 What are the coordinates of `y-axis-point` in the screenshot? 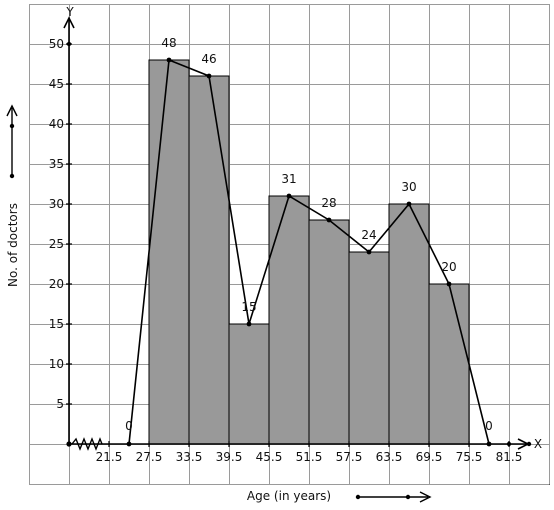 It's located at (69, 44).